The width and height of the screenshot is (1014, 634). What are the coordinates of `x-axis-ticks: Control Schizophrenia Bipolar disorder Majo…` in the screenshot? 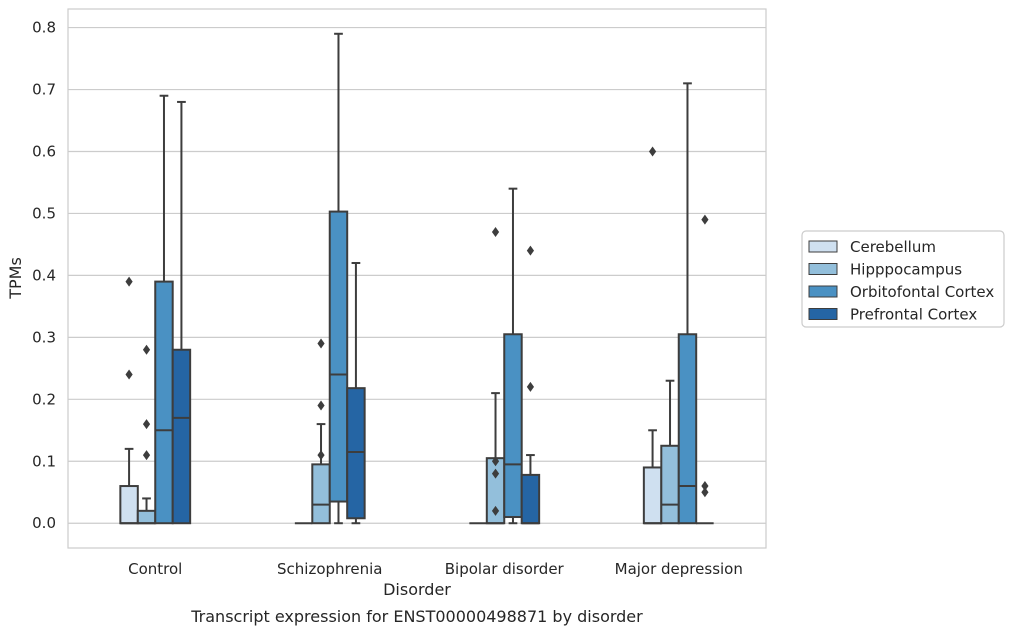 It's located at (435, 569).